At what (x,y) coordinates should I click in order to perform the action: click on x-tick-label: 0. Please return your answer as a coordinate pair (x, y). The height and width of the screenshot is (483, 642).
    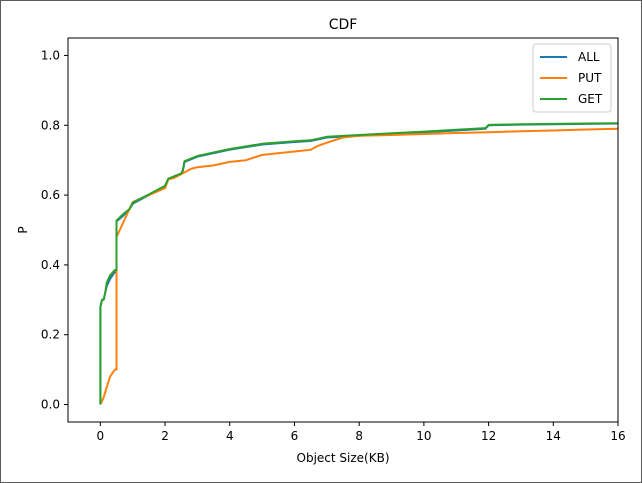
    Looking at the image, I should click on (101, 436).